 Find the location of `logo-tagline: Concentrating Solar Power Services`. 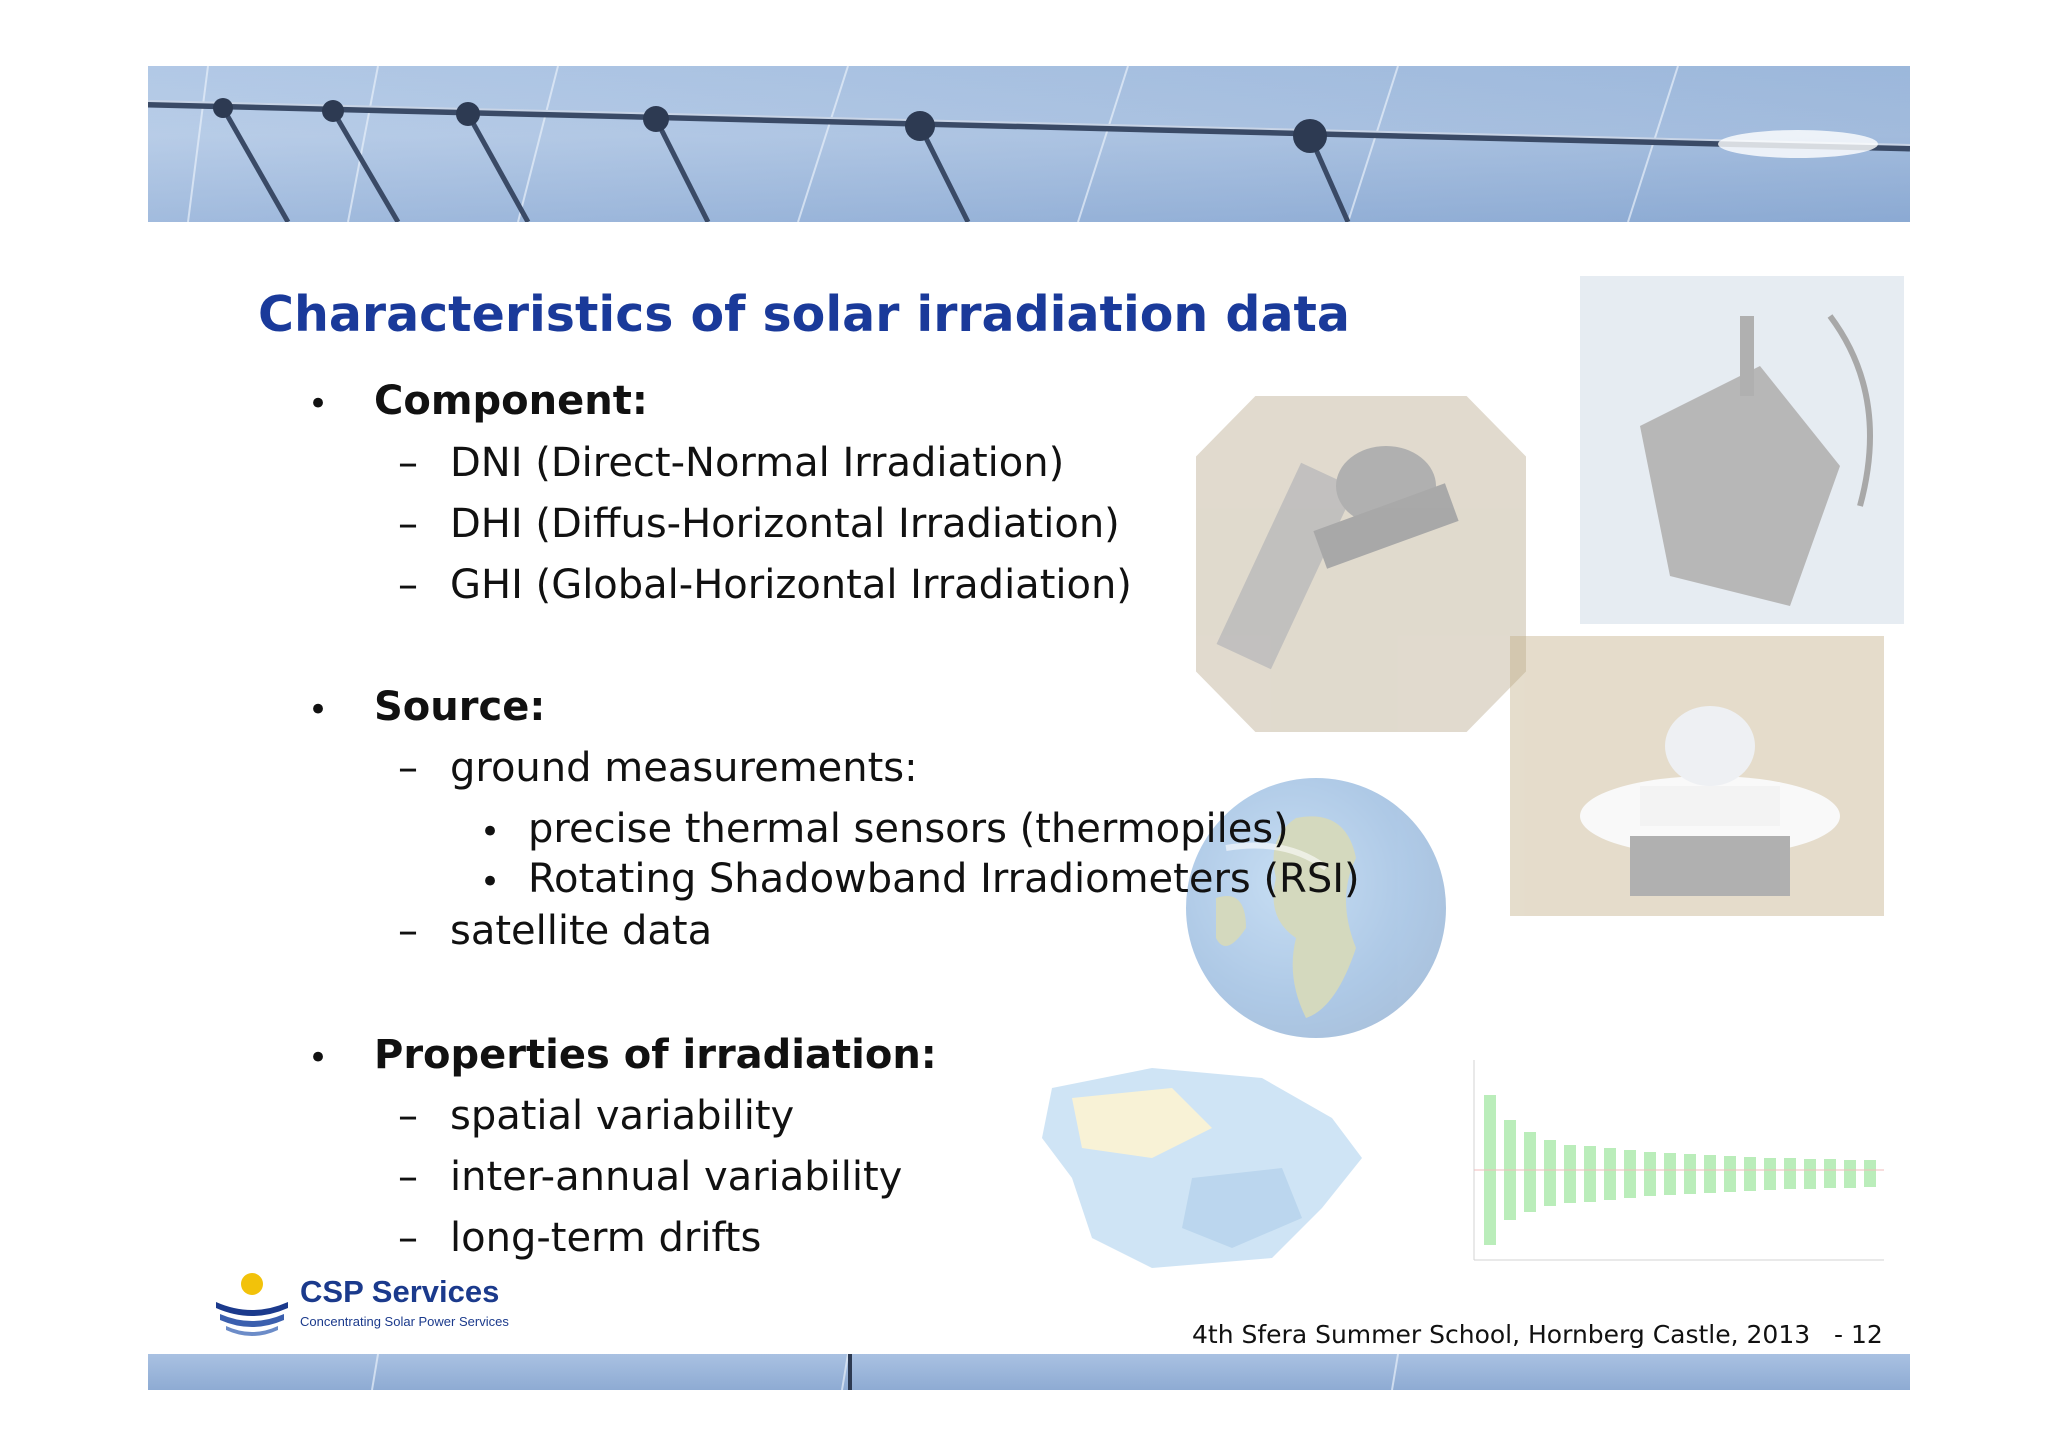

logo-tagline: Concentrating Solar Power Services is located at coordinates (404, 1321).